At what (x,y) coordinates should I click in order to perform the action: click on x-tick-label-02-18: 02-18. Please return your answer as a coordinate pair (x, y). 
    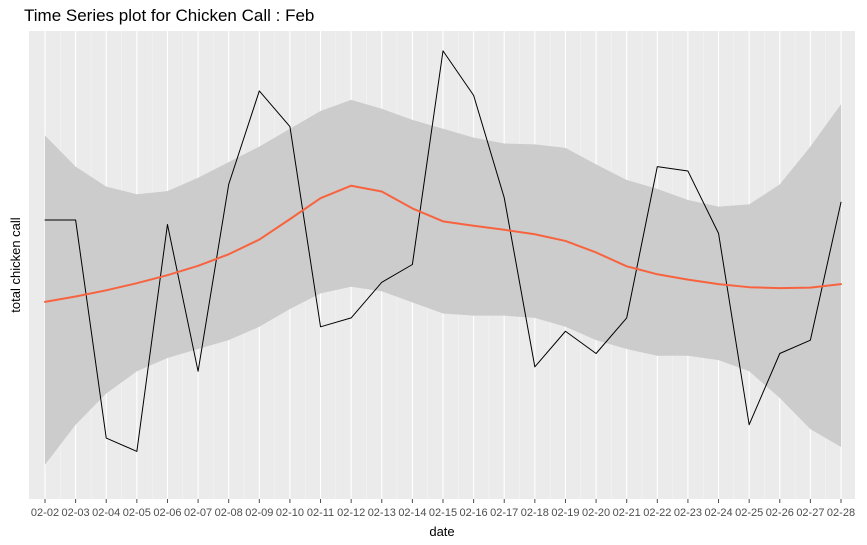
    Looking at the image, I should click on (535, 513).